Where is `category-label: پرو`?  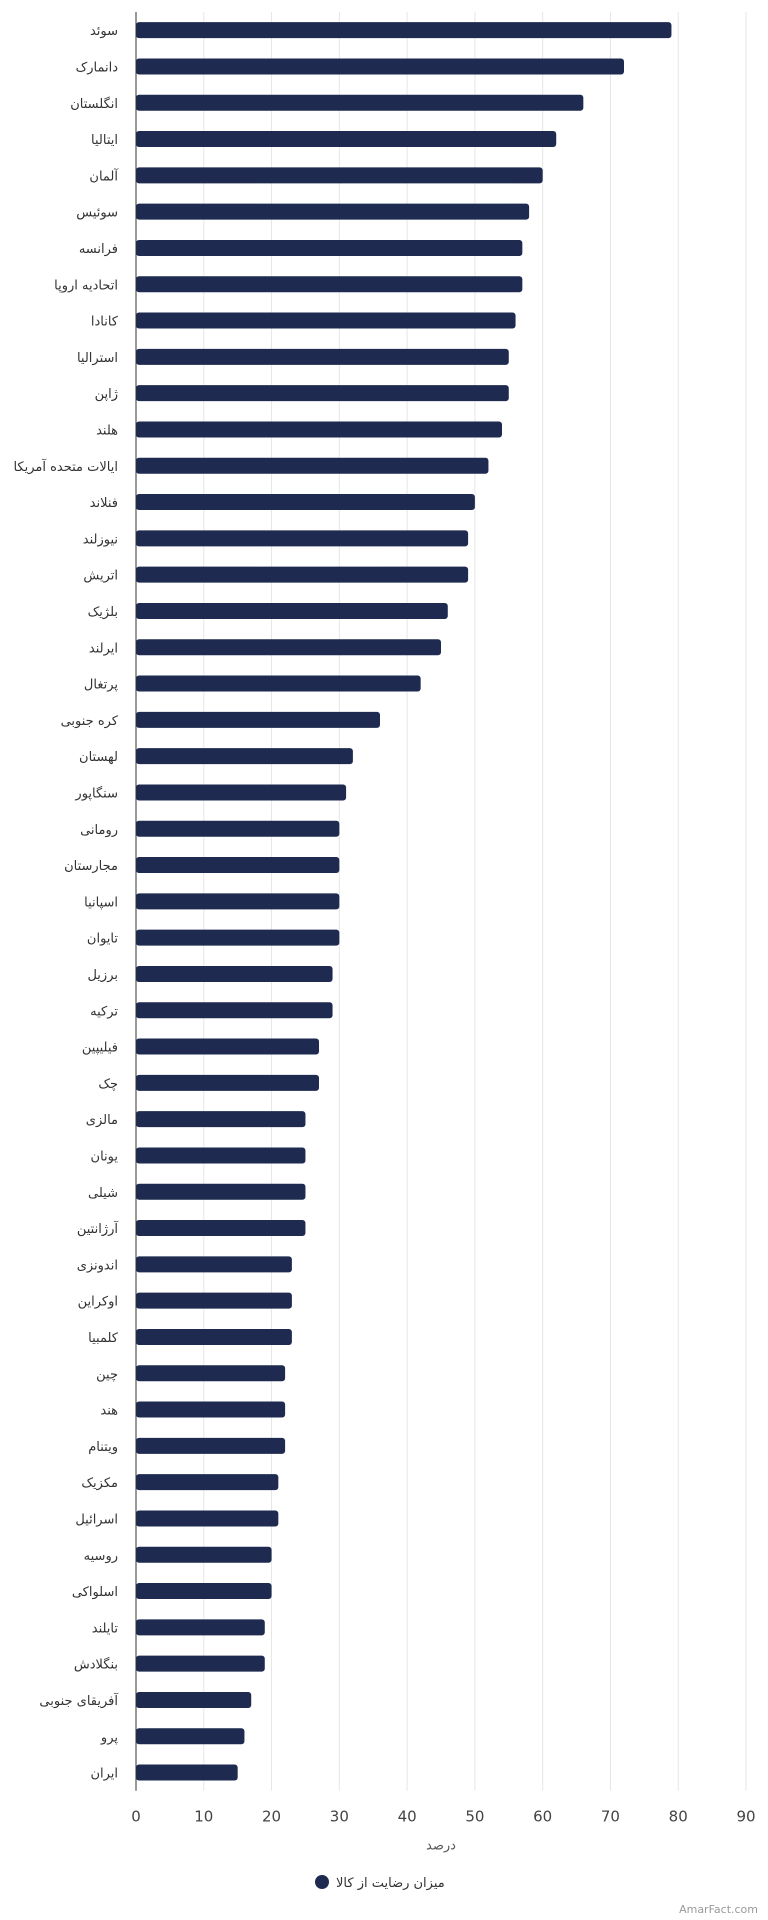
category-label: پرو is located at coordinates (109, 1737).